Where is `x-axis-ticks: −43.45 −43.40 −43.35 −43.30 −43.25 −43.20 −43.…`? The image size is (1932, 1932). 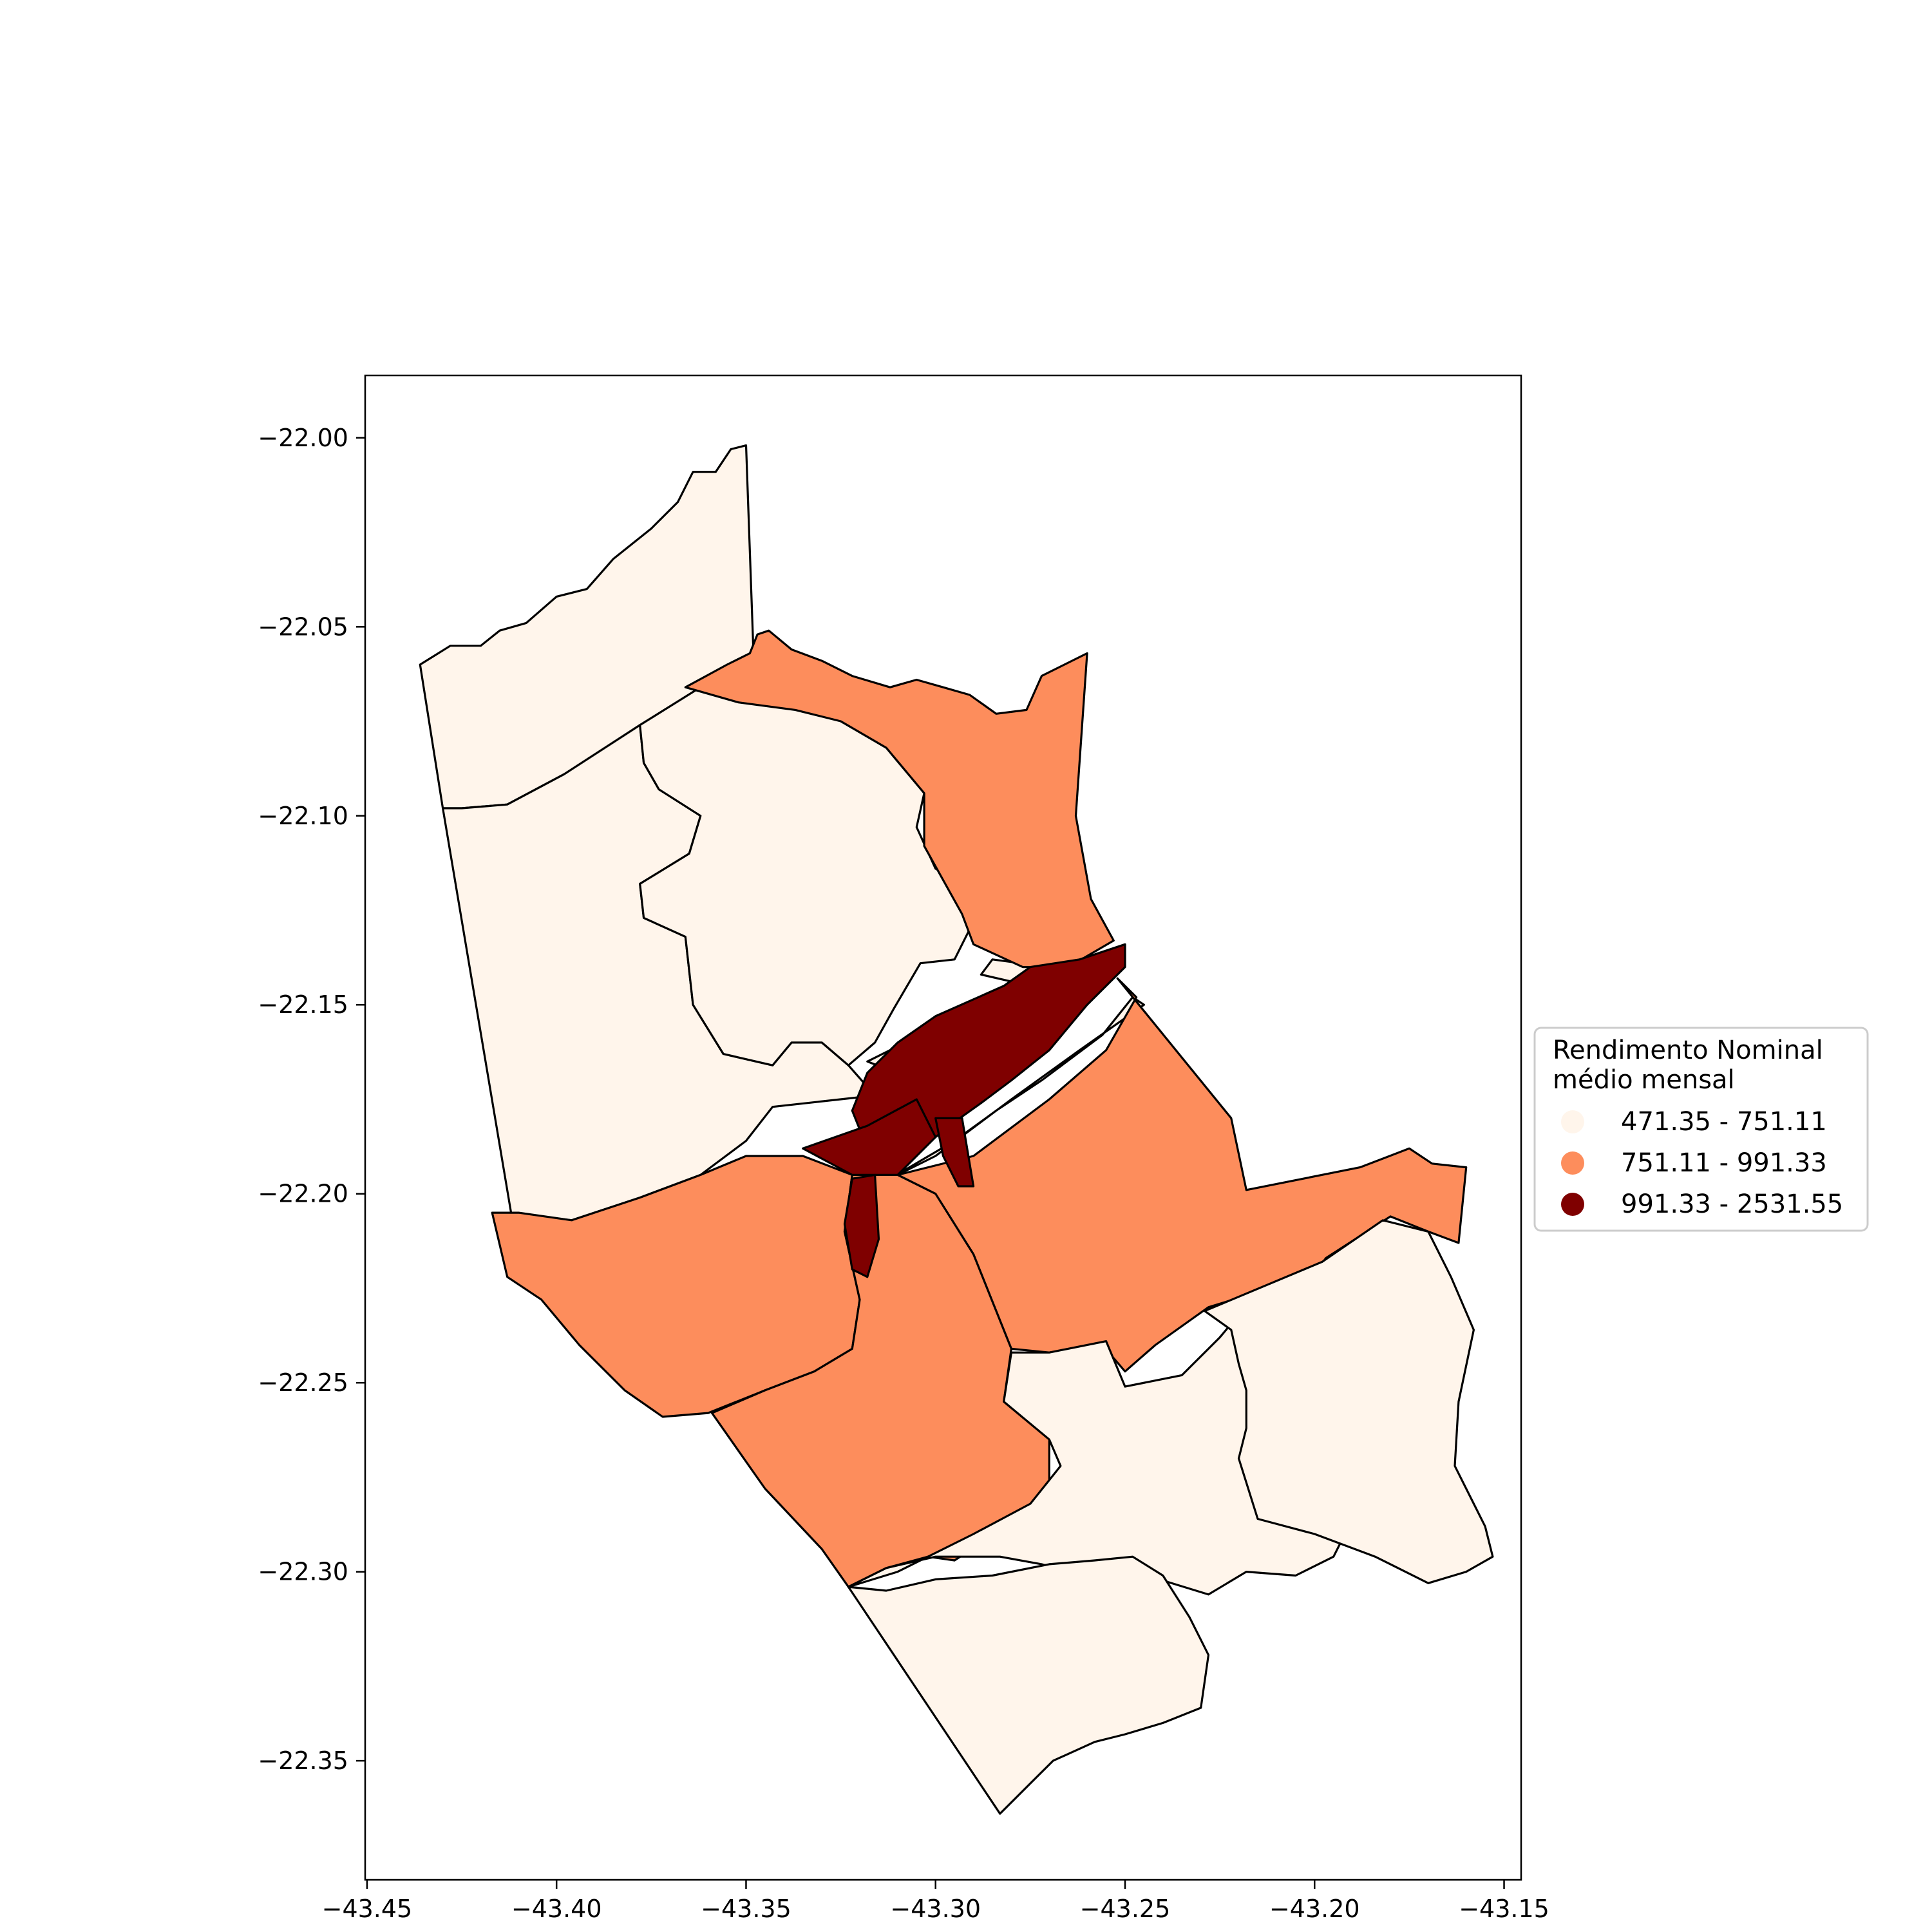 x-axis-ticks: −43.45 −43.40 −43.35 −43.30 −43.25 −43.20 −43.… is located at coordinates (936, 1902).